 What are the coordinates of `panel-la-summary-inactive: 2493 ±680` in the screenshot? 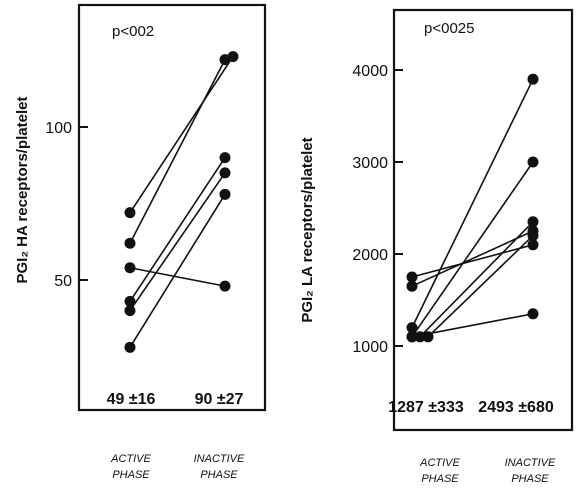 It's located at (516, 407).